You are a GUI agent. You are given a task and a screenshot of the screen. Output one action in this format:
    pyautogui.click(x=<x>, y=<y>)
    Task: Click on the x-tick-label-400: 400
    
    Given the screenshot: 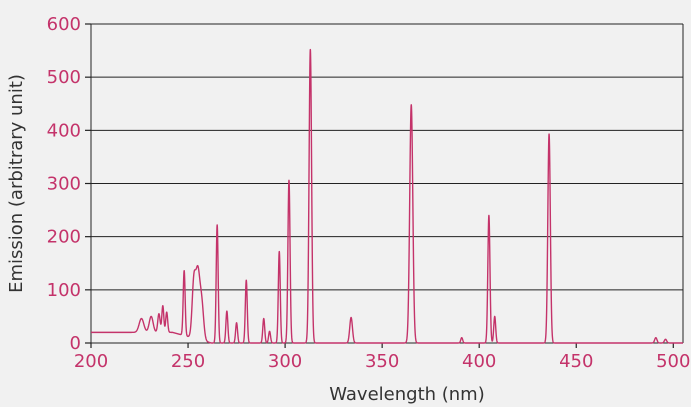 What is the action you would take?
    pyautogui.click(x=479, y=361)
    